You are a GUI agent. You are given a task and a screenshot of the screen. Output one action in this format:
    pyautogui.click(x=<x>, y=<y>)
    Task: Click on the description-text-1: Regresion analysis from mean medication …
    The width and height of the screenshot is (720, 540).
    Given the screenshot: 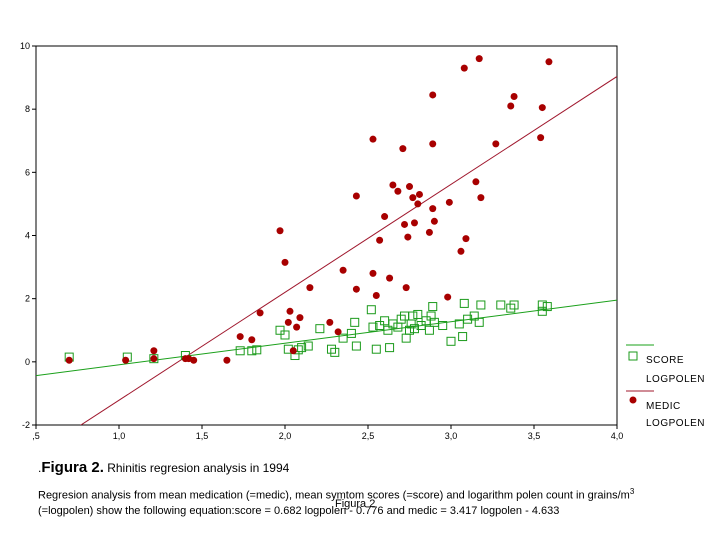 What is the action you would take?
    pyautogui.click(x=334, y=495)
    